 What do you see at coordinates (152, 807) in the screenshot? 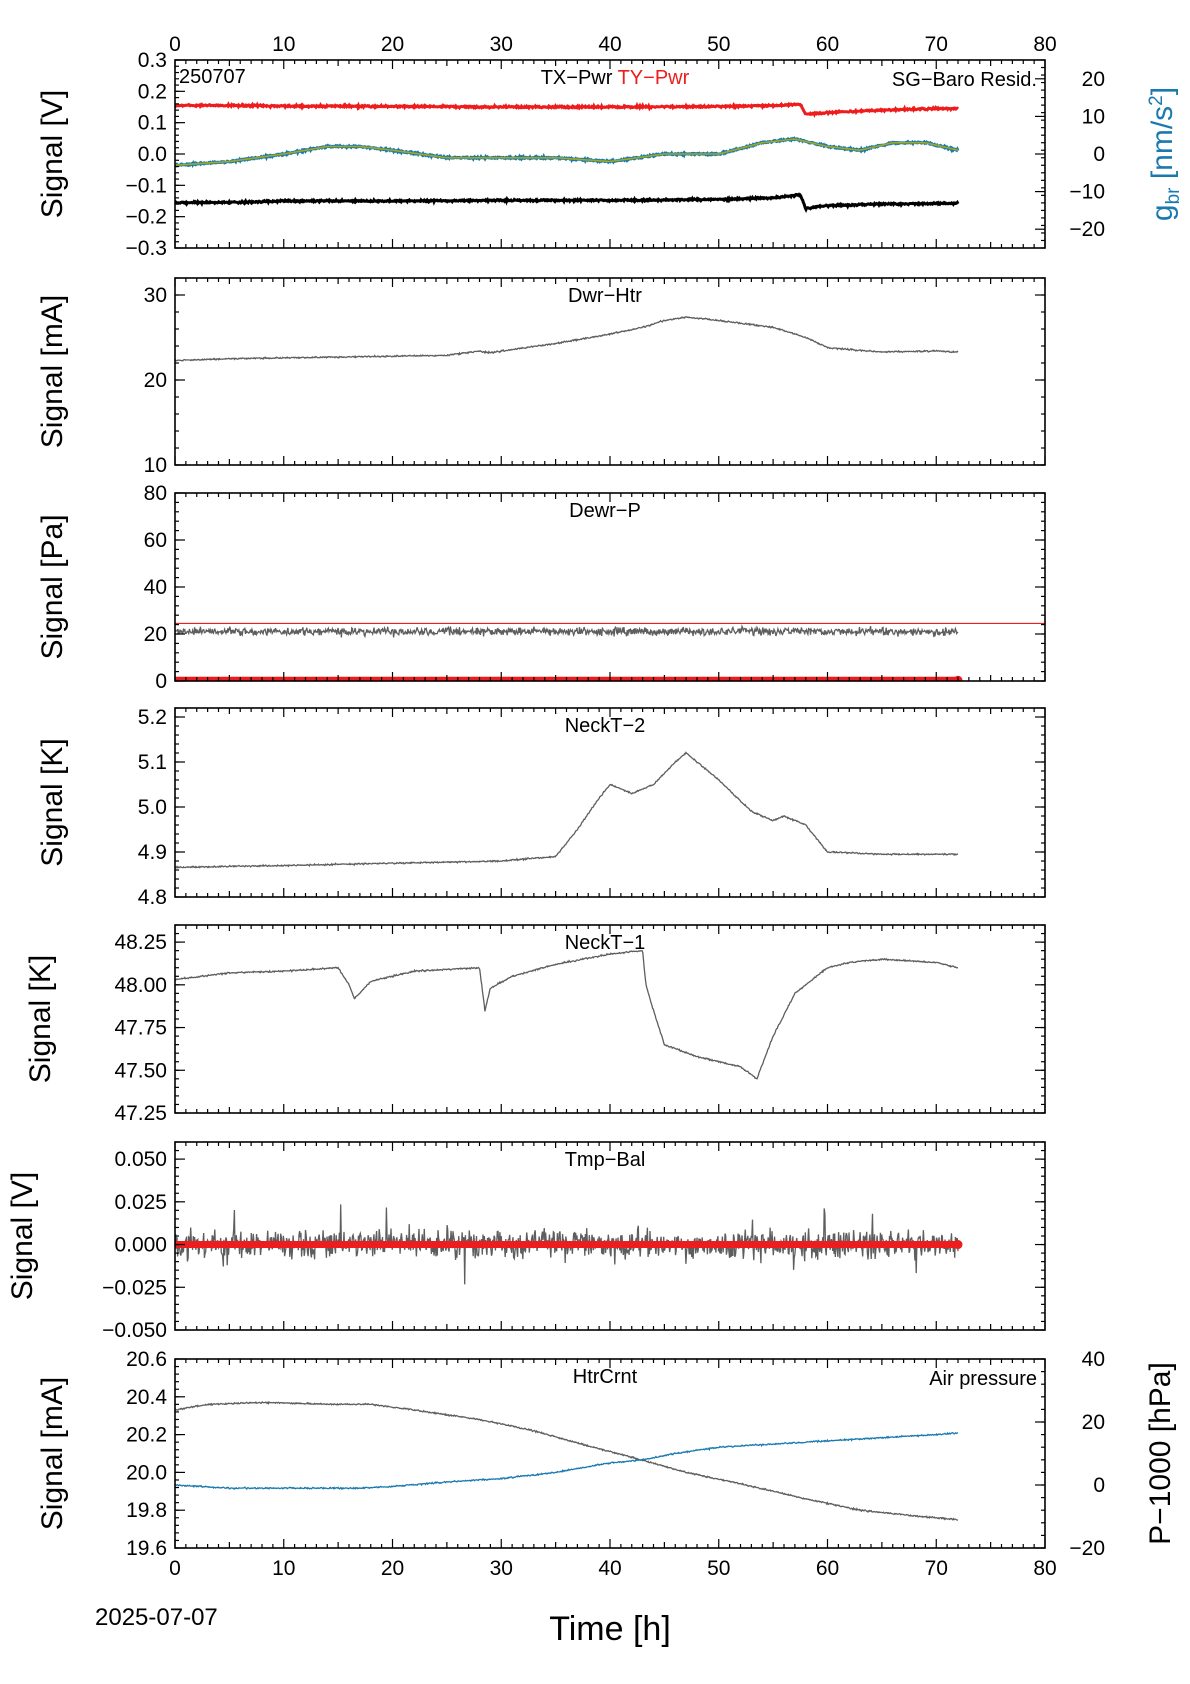
I see `y-tick-label-p4: 5.0` at bounding box center [152, 807].